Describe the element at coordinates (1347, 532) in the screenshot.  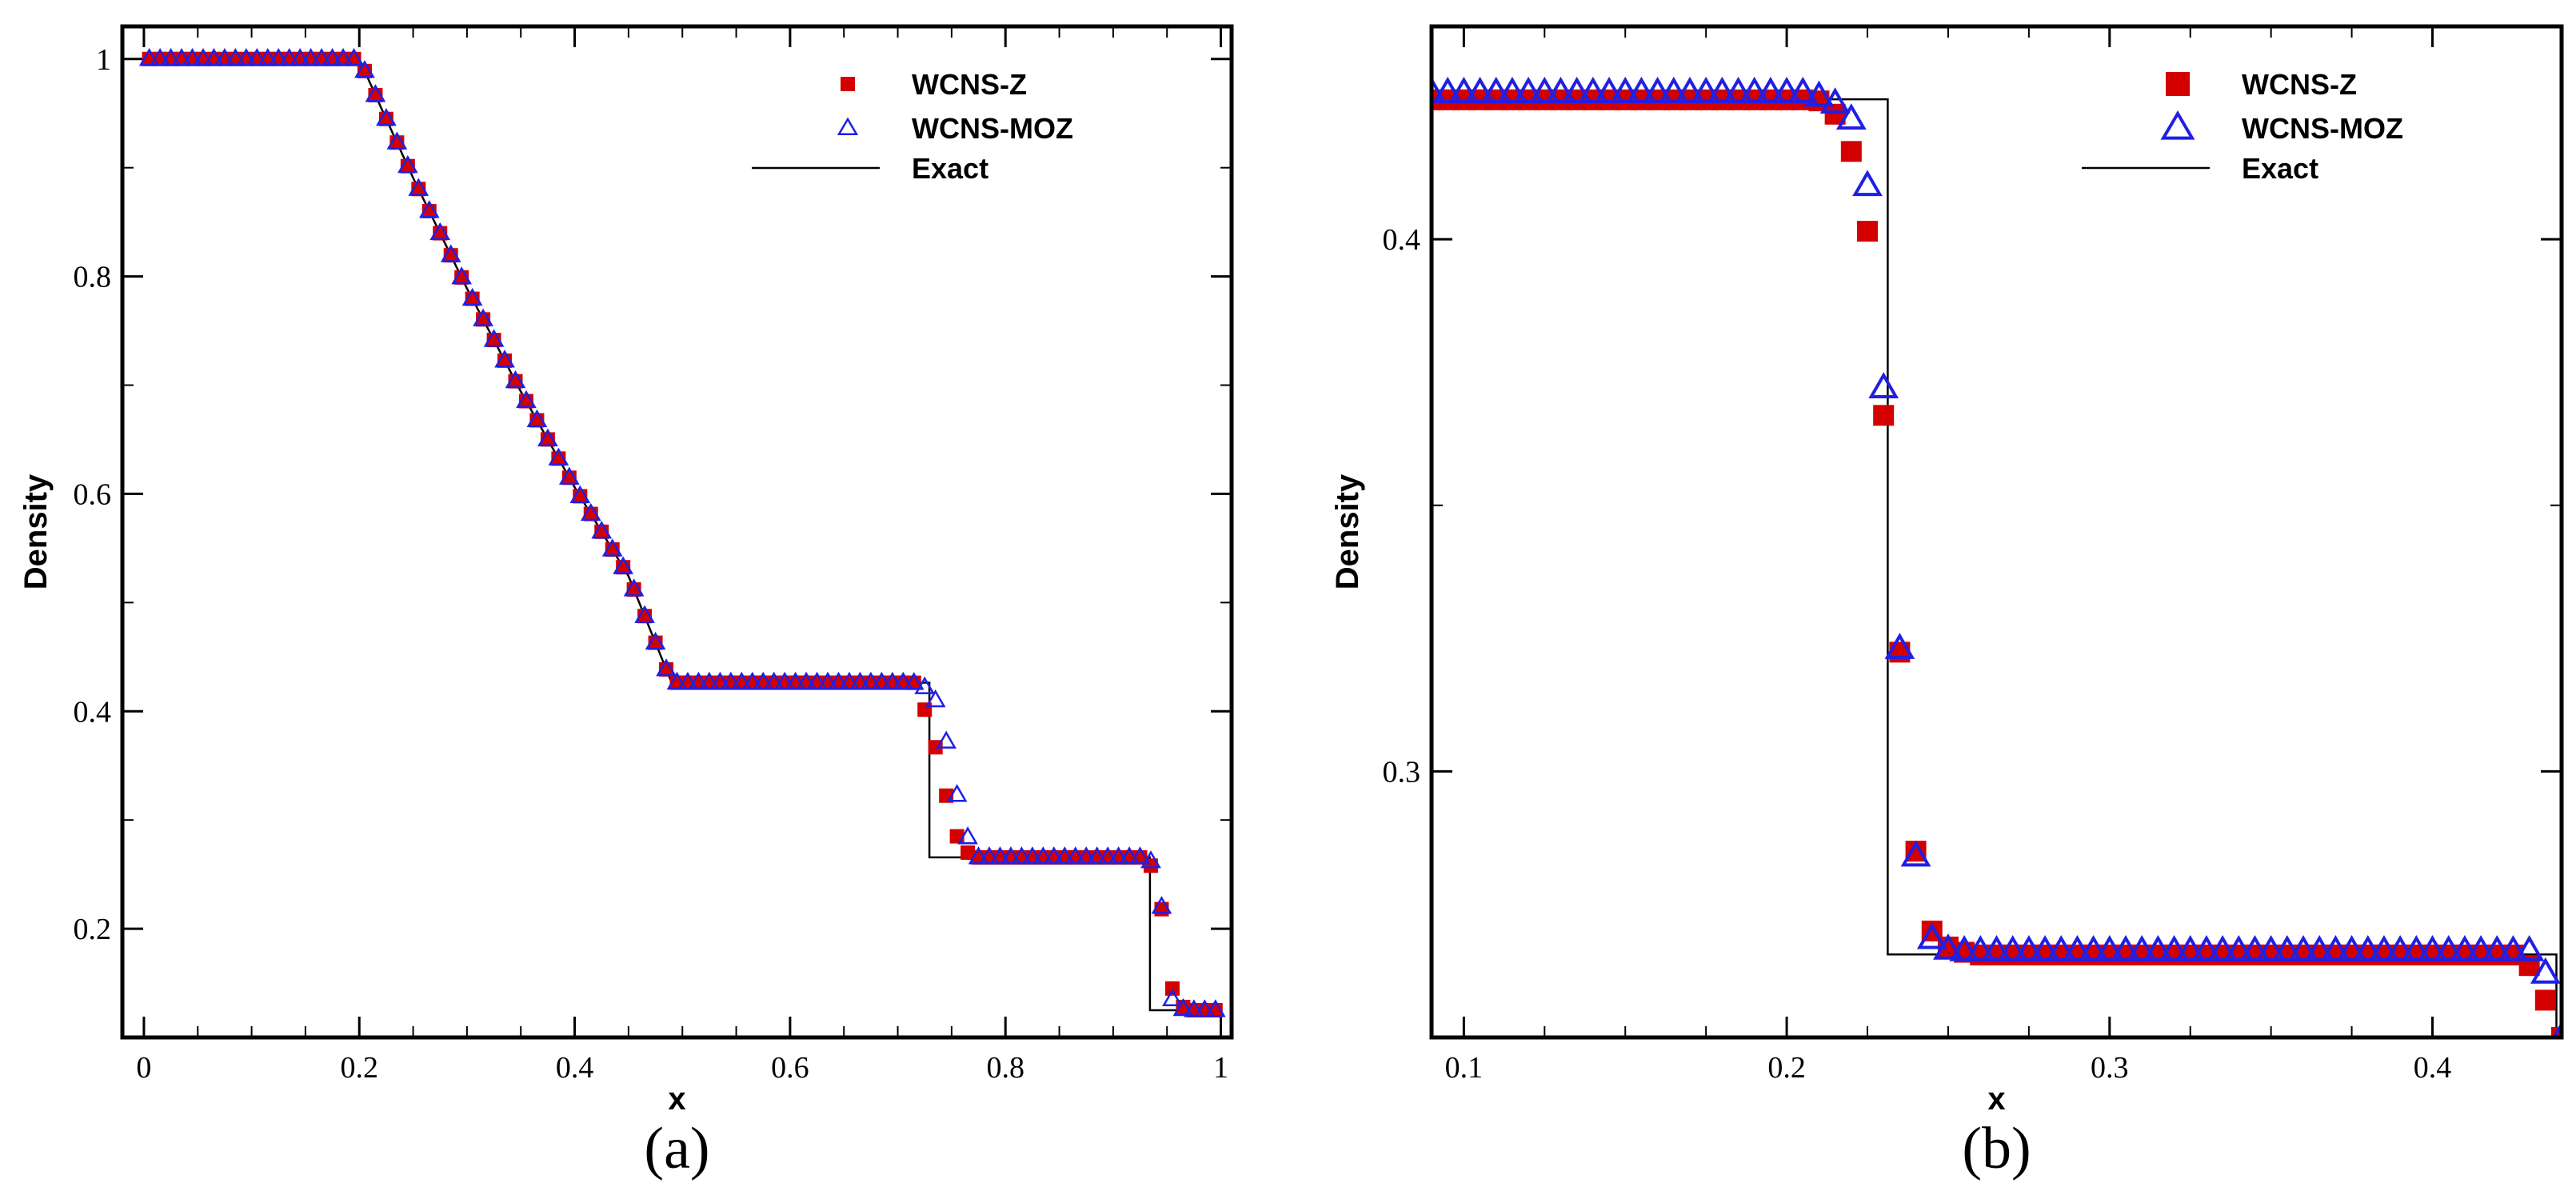
I see `y-axis-title: Density` at that location.